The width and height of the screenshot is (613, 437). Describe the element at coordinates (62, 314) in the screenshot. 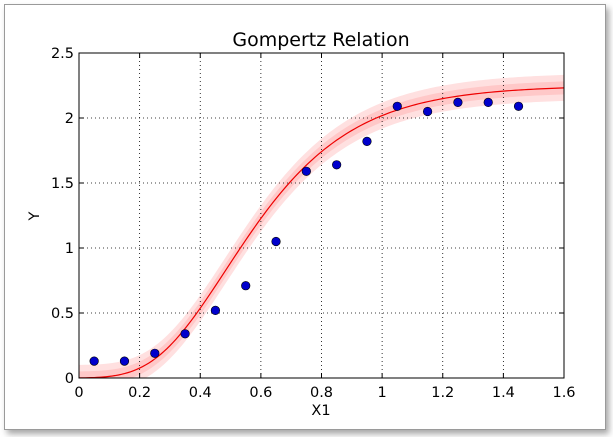

I see `y-tick-label: 0.5` at that location.